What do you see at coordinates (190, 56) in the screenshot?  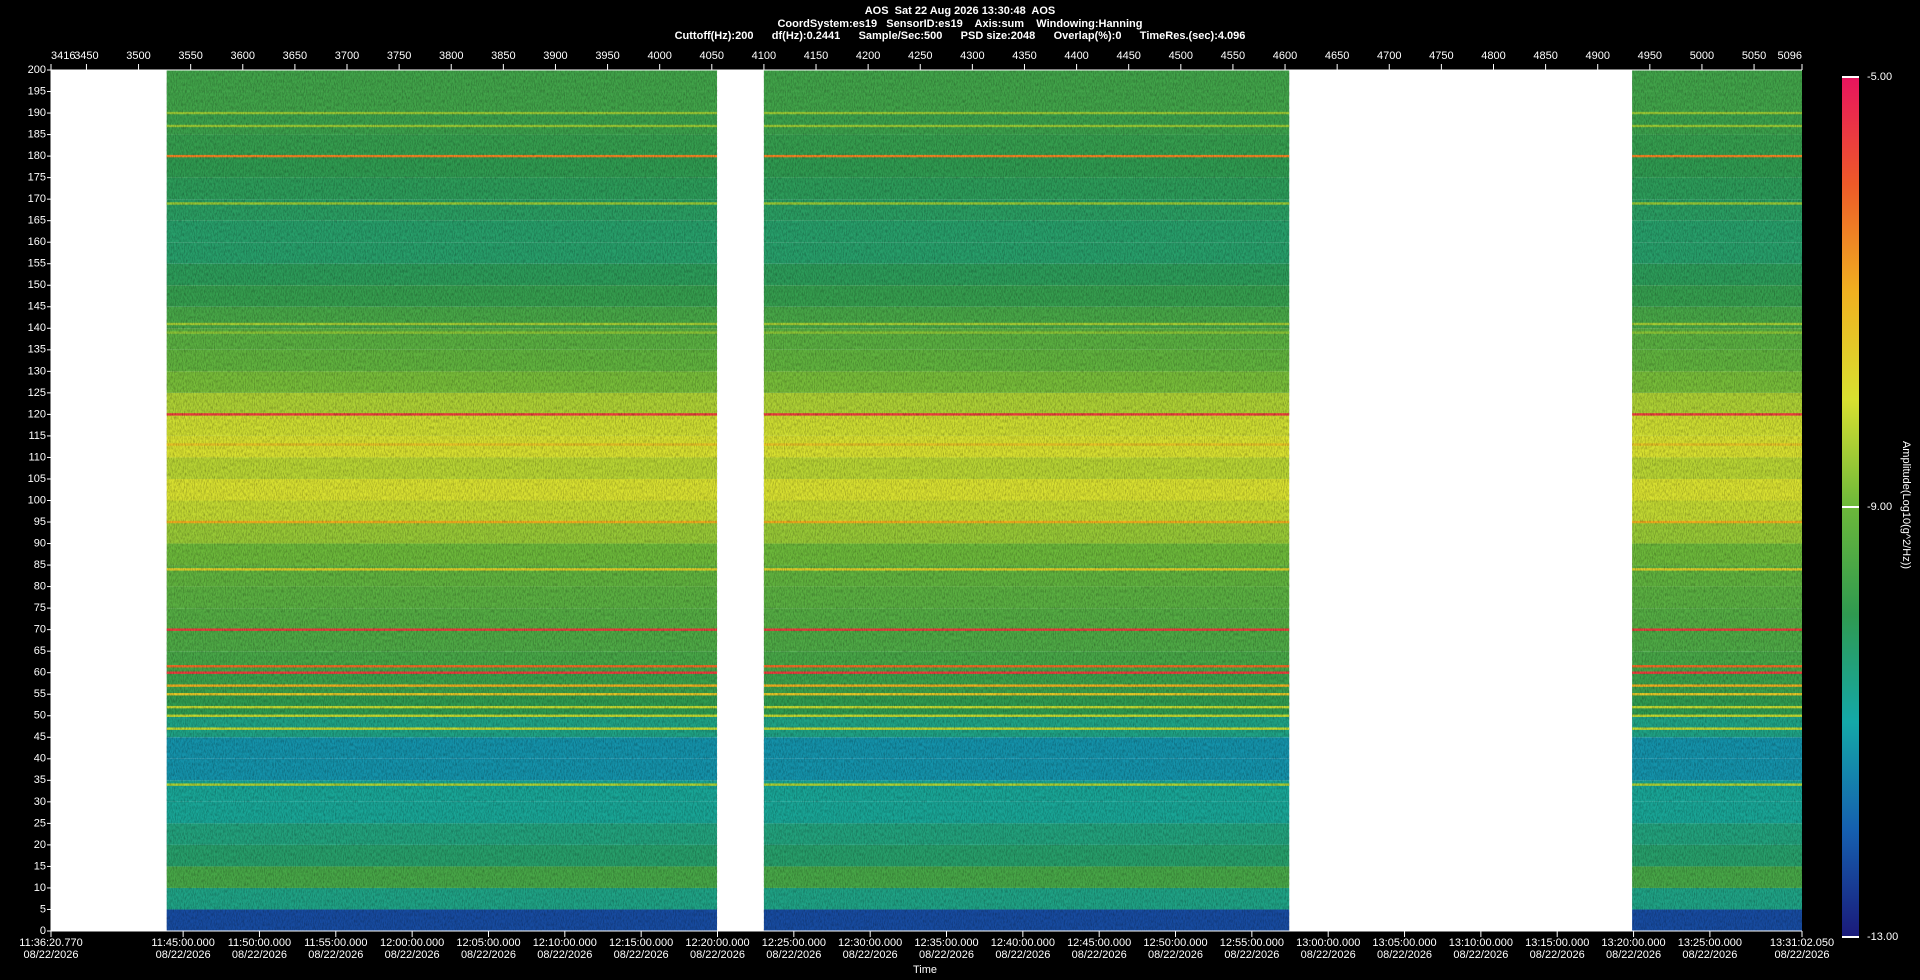 I see `x-tick-label: 3550` at bounding box center [190, 56].